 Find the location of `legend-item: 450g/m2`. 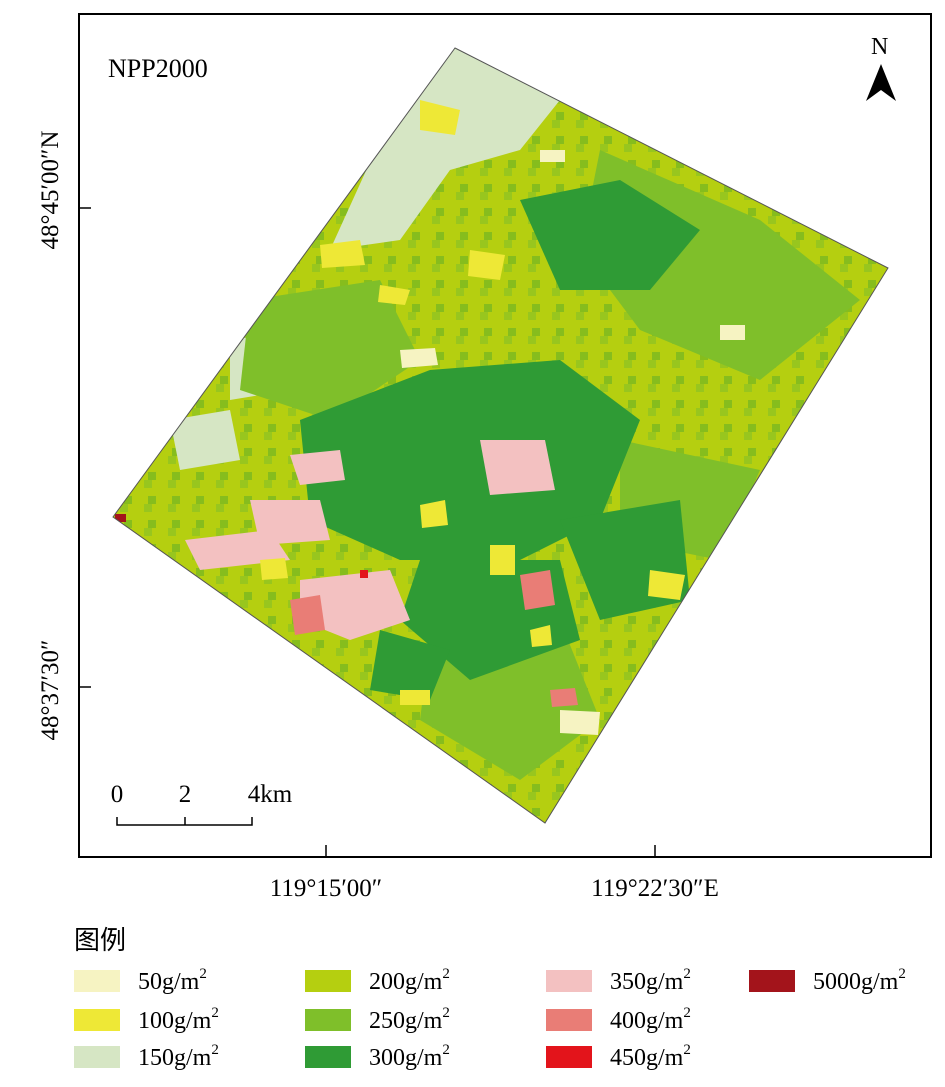

legend-item: 450g/m2 is located at coordinates (618, 1057).